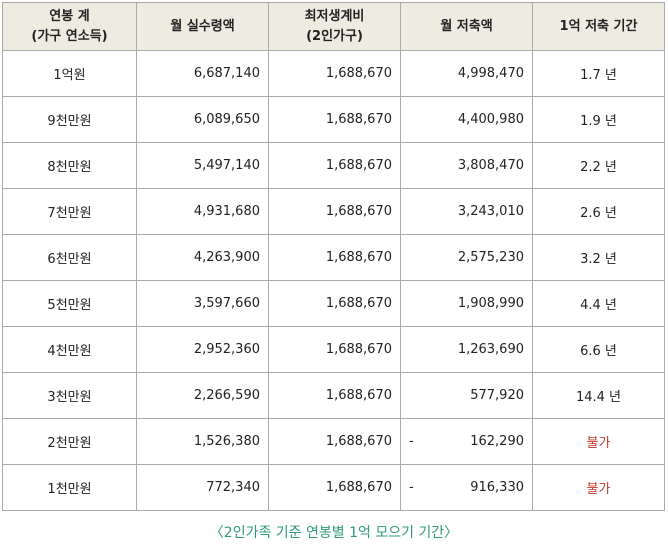 The image size is (668, 549). Describe the element at coordinates (69, 395) in the screenshot. I see `annual-income-cell: 3천만원` at that location.